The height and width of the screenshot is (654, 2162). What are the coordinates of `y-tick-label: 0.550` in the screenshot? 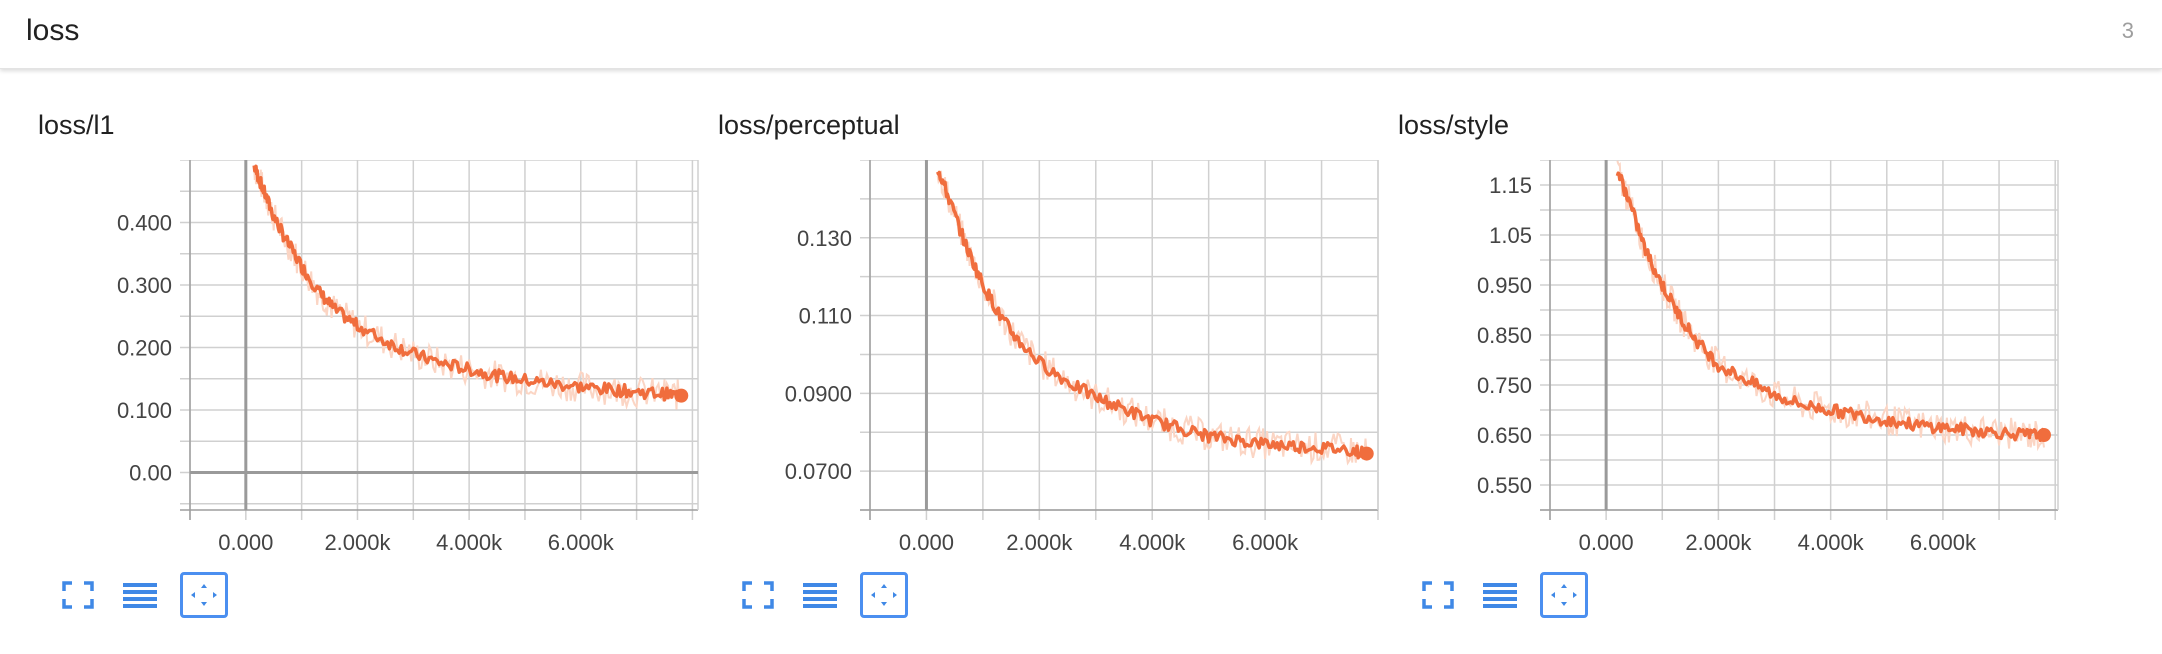 It's located at (1504, 485).